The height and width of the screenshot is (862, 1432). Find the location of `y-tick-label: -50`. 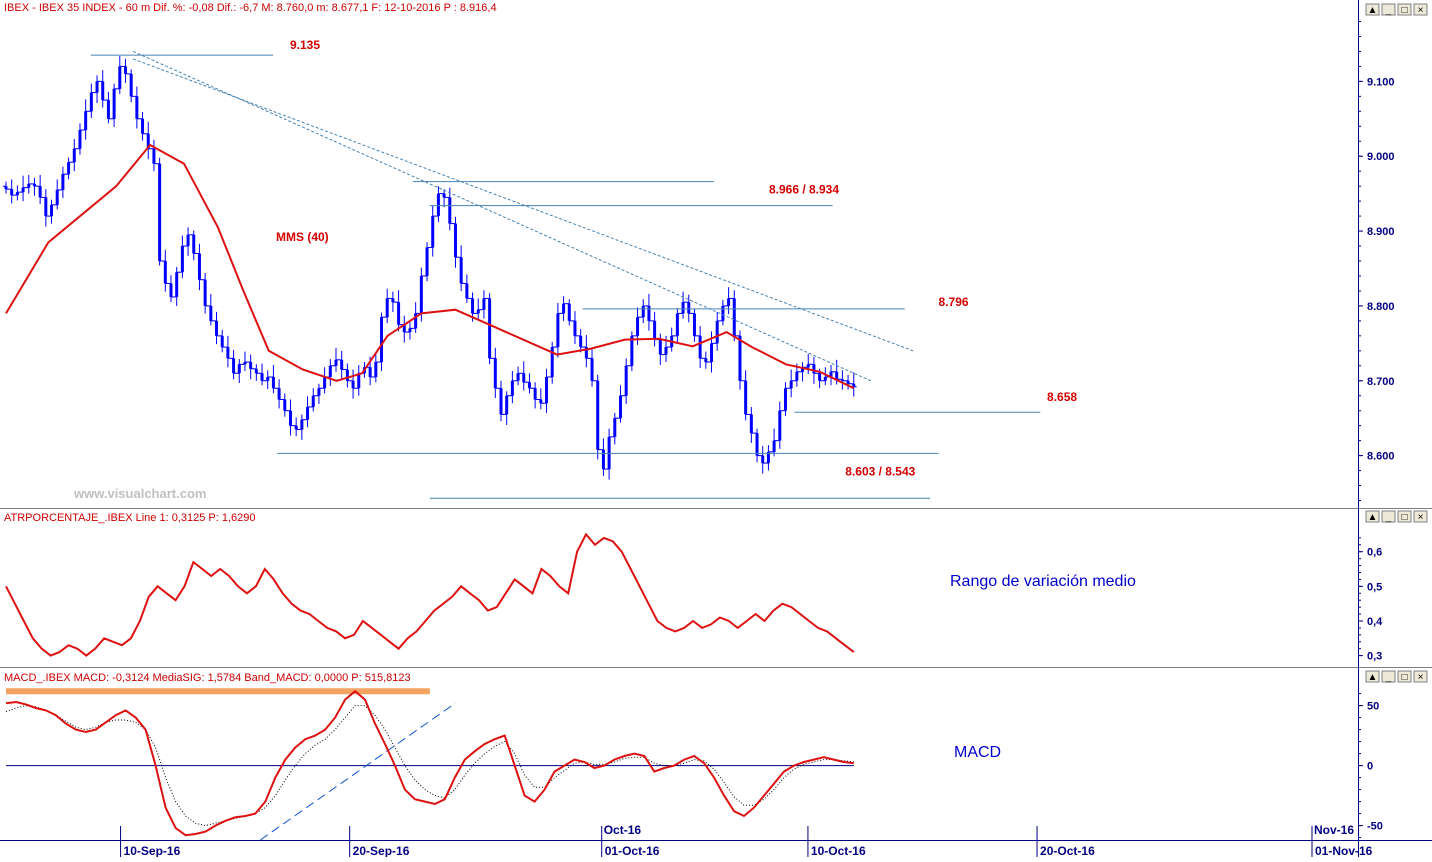

y-tick-label: -50 is located at coordinates (1375, 827).